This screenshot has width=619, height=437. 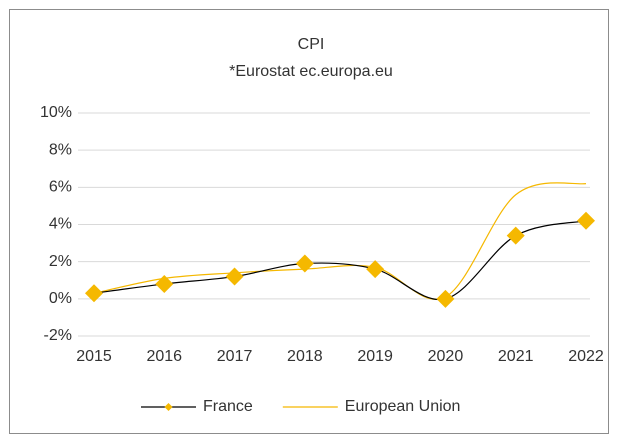 I want to click on chart-title: CPI, so click(x=311, y=44).